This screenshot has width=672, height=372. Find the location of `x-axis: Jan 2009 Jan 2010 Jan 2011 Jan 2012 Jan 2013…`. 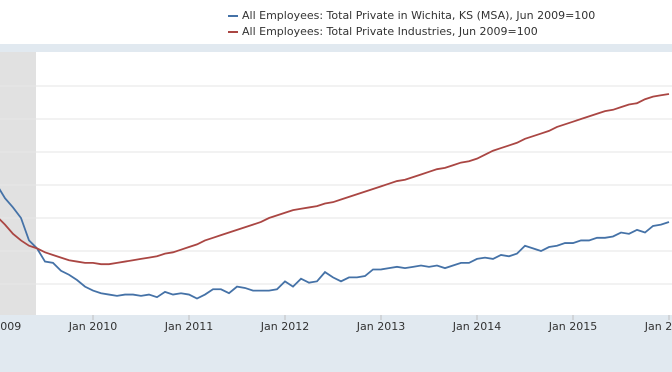

x-axis: Jan 2009 Jan 2010 Jan 2011 Jan 2012 Jan 2013… is located at coordinates (336, 324).